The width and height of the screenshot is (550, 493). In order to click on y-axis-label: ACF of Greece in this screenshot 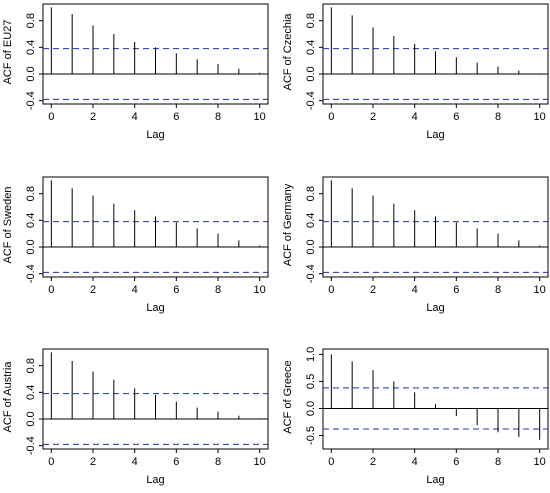, I will do `click(288, 396)`.